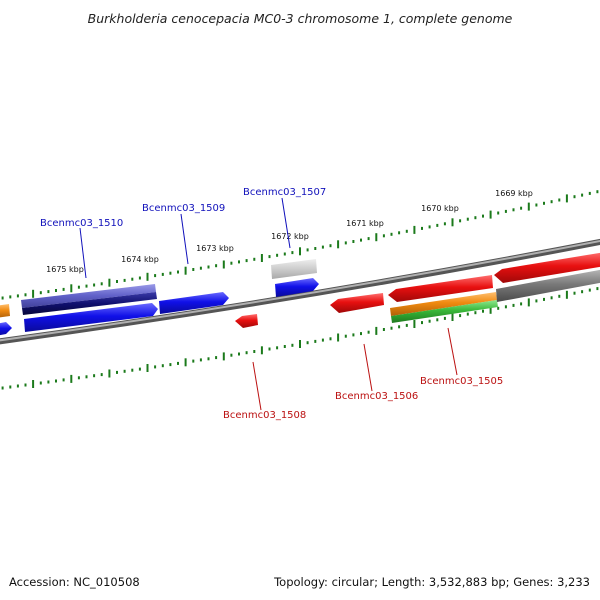 This screenshot has width=600, height=600. Describe the element at coordinates (444, 311) in the screenshot. I see `gene-green-band` at that location.